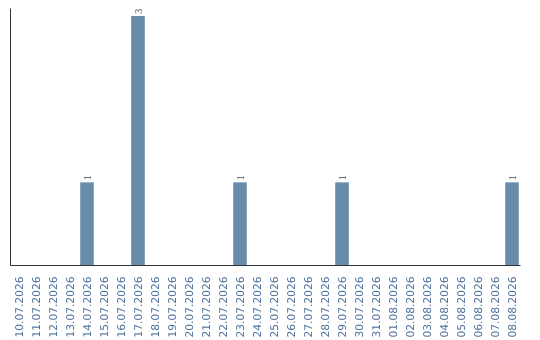 The width and height of the screenshot is (540, 340). What do you see at coordinates (410, 307) in the screenshot?
I see `x-tick-label: 02.08.2026` at bounding box center [410, 307].